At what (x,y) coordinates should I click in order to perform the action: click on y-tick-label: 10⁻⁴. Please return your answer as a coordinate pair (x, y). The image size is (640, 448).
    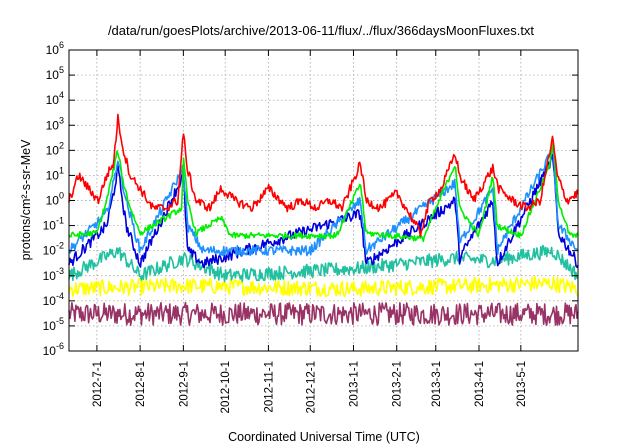
    Looking at the image, I should click on (53, 299).